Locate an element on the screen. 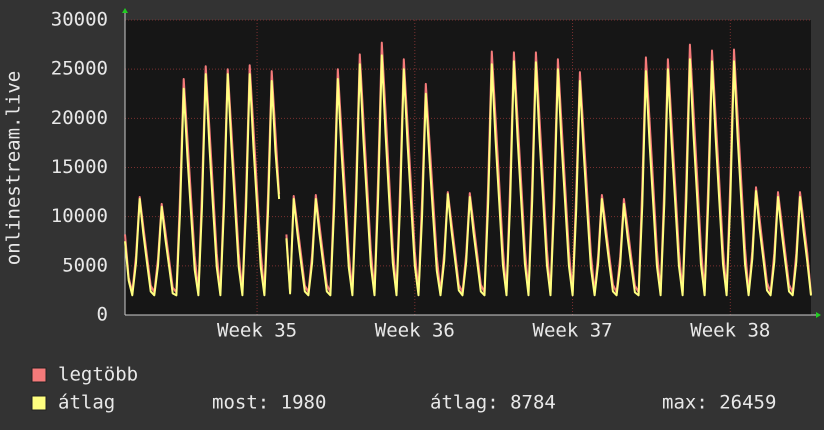  stat-now: most: 1980 is located at coordinates (269, 403).